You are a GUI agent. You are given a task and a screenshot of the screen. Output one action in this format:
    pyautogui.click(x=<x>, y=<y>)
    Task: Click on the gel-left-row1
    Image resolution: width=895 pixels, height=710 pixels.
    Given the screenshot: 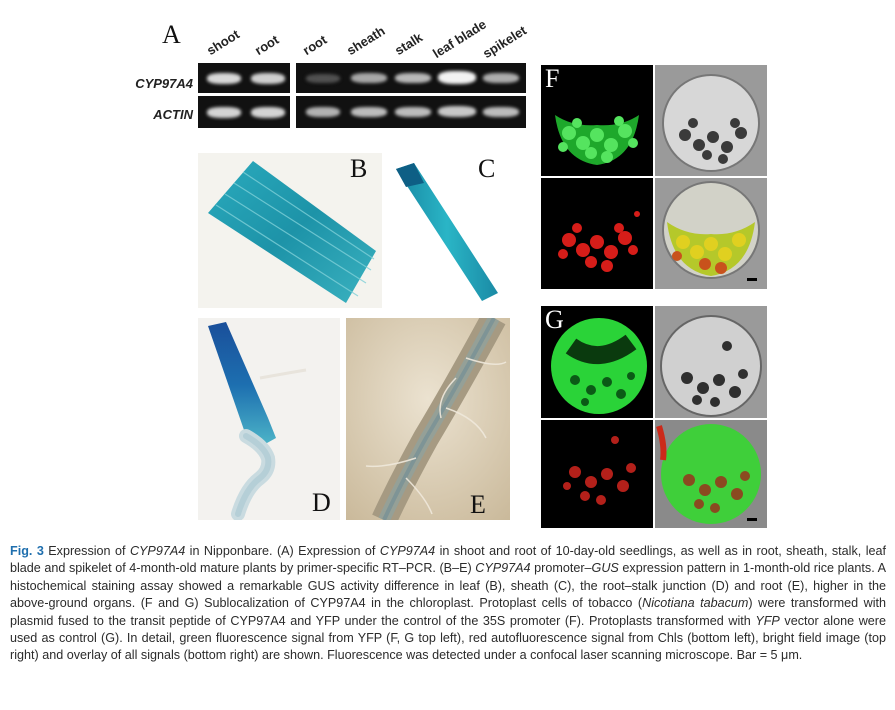 What is the action you would take?
    pyautogui.click(x=244, y=78)
    